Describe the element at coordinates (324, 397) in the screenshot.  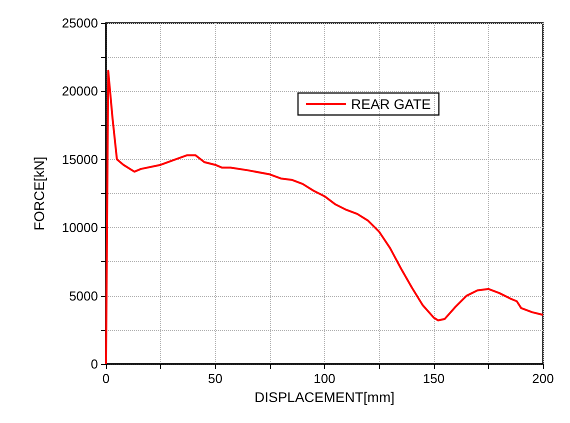
I see `x-axis-title: DISPLACEMENT[mm]` at that location.